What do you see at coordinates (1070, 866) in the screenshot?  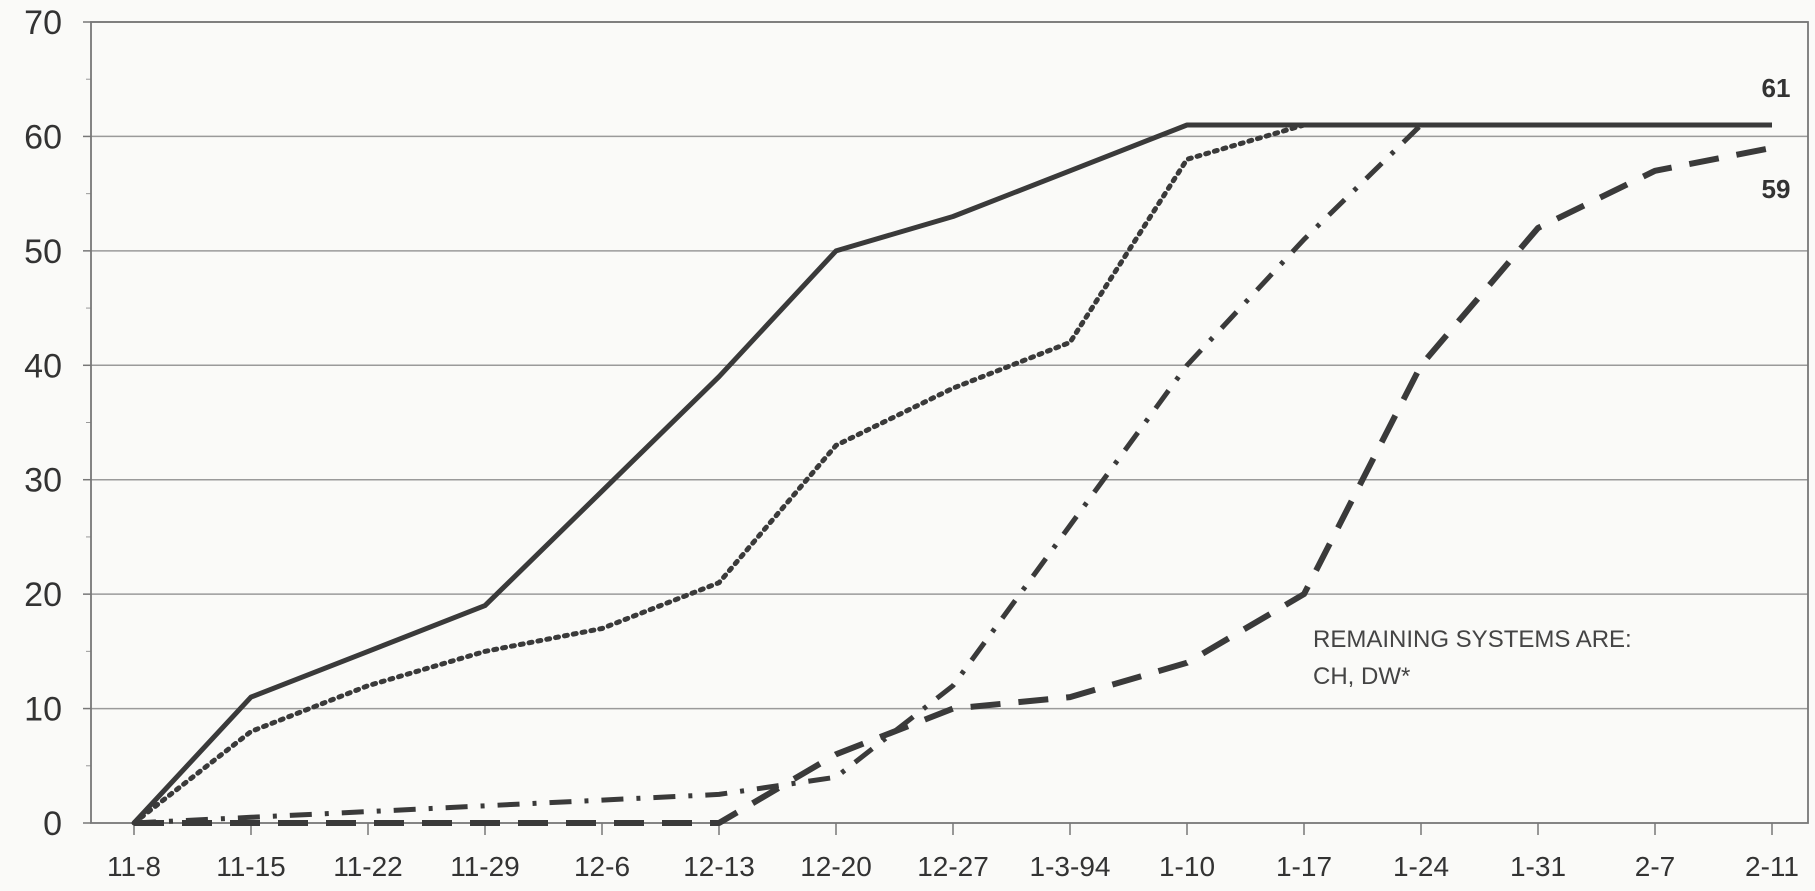 I see `x-tick-label-1-3-94: 1-3-94` at bounding box center [1070, 866].